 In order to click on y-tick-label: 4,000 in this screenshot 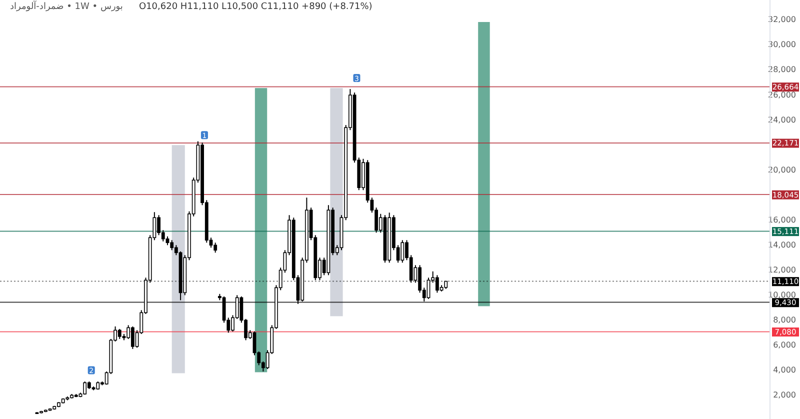, I will do `click(784, 369)`.